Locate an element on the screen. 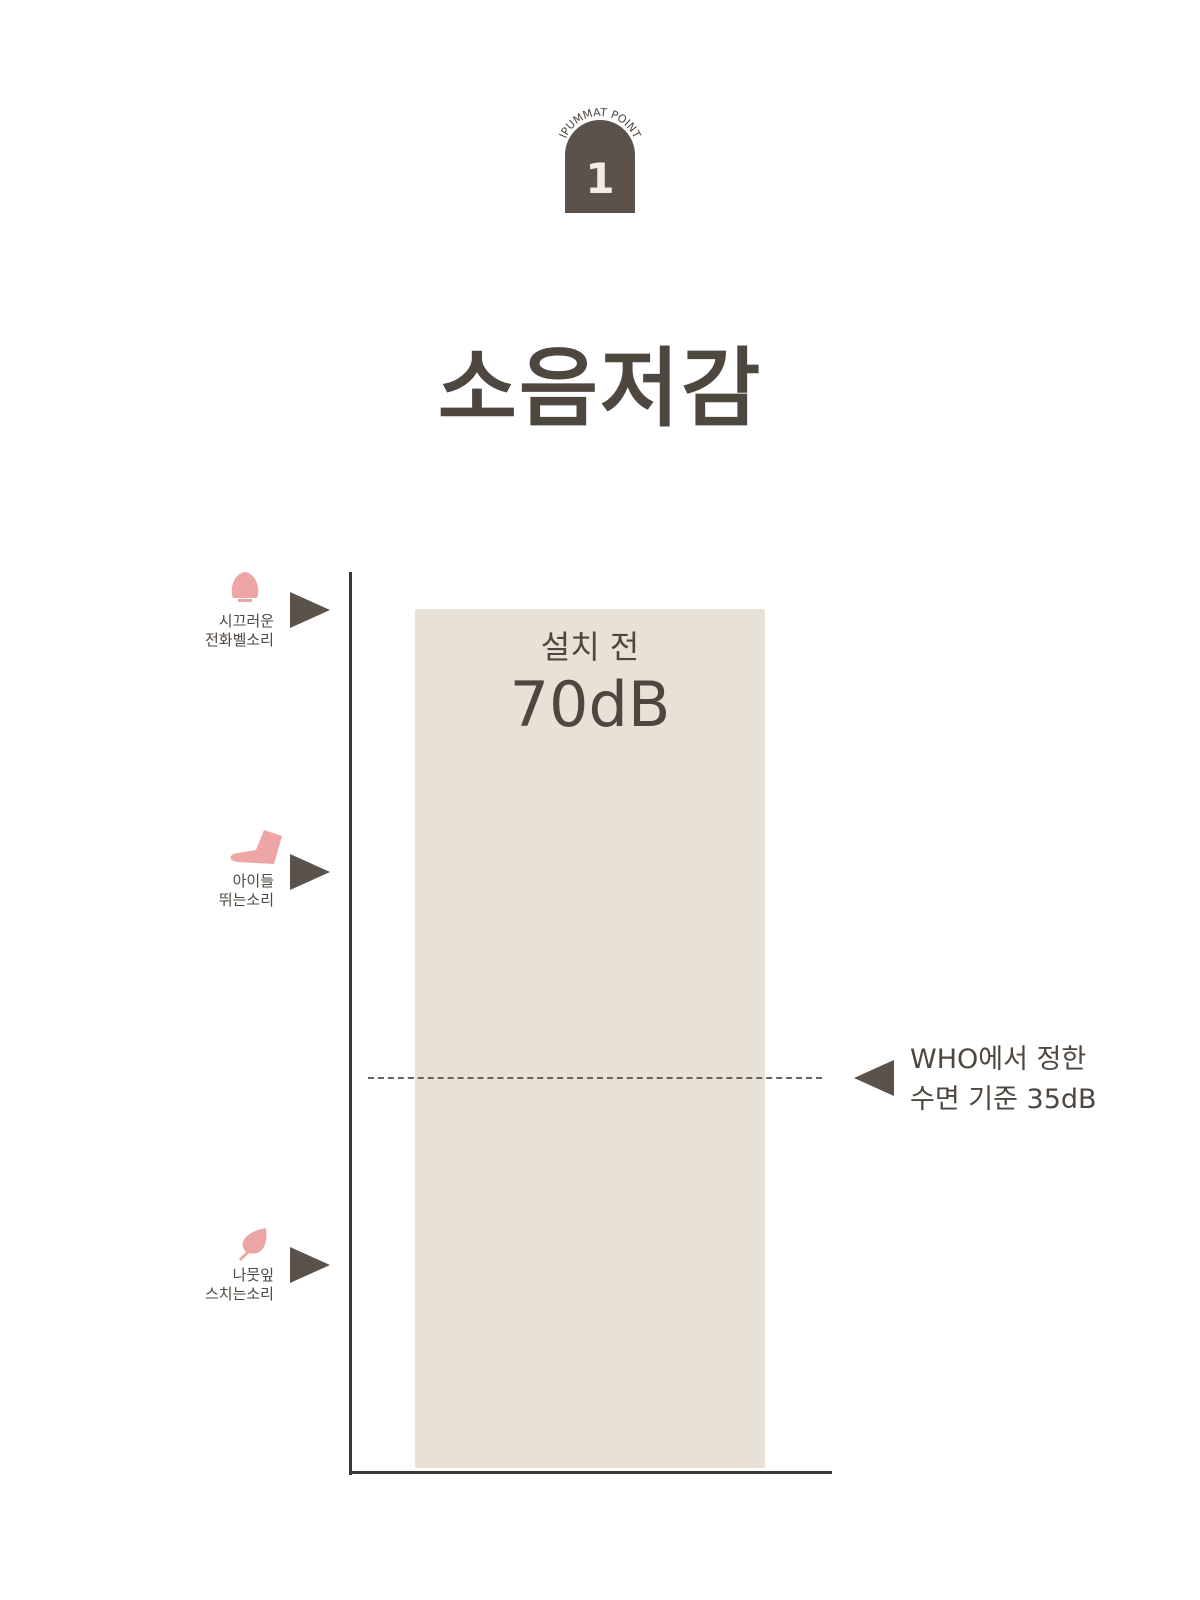 The width and height of the screenshot is (1200, 1600). marker-label-phone: 시끄러운 전화벨소리 is located at coordinates (204, 631).